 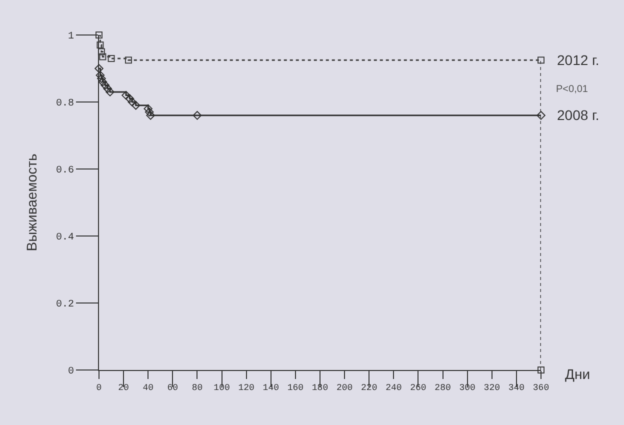 What do you see at coordinates (541, 387) in the screenshot?
I see `x-tick-label: 360` at bounding box center [541, 387].